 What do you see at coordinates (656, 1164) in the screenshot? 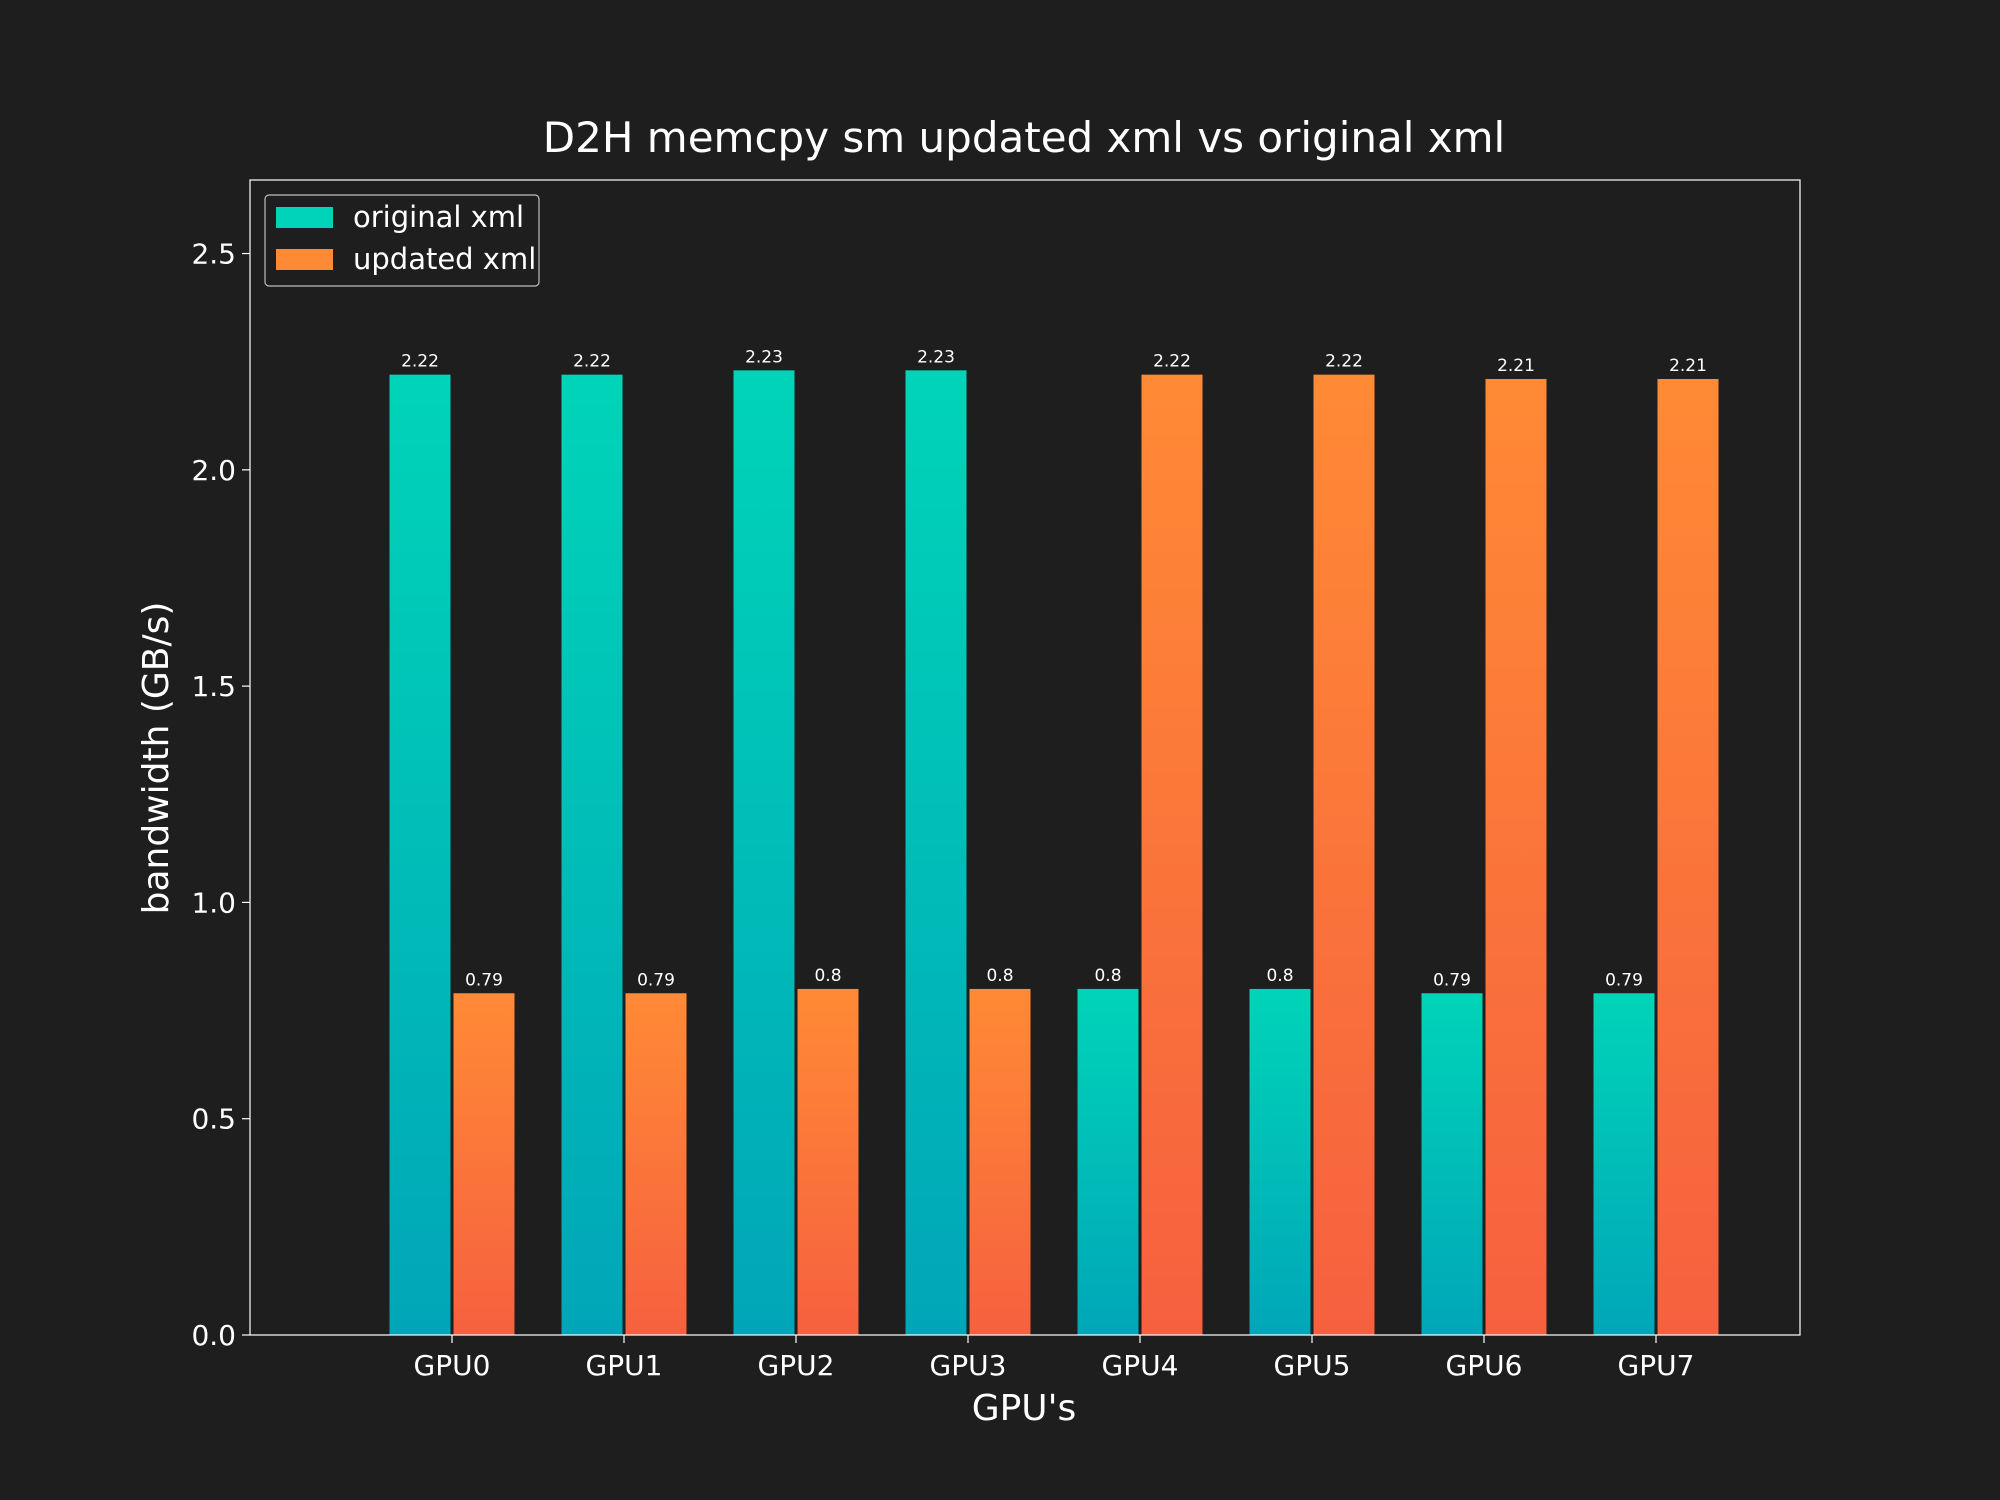
I see `bar-updated-gpu1` at bounding box center [656, 1164].